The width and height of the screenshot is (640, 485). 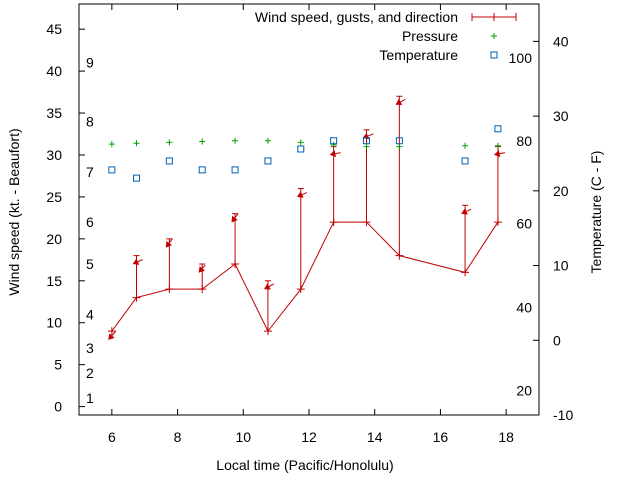 What do you see at coordinates (58, 365) in the screenshot?
I see `y-tick-label: 5` at bounding box center [58, 365].